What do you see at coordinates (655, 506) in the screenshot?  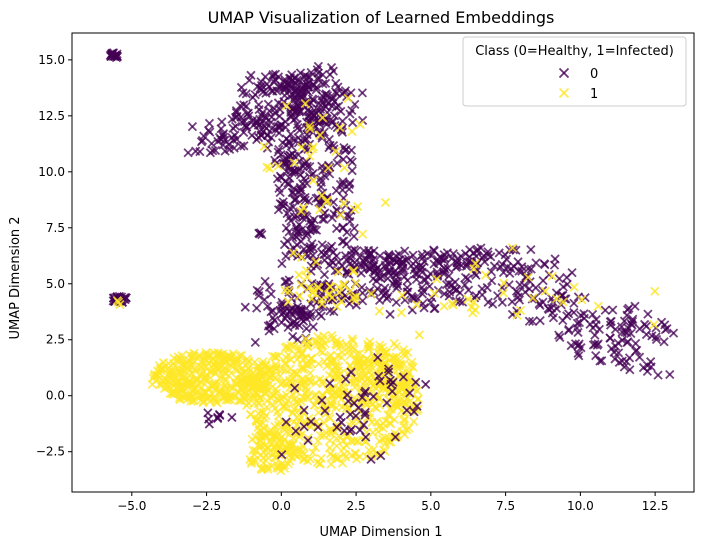 I see `x-tick-label: 12.5` at bounding box center [655, 506].